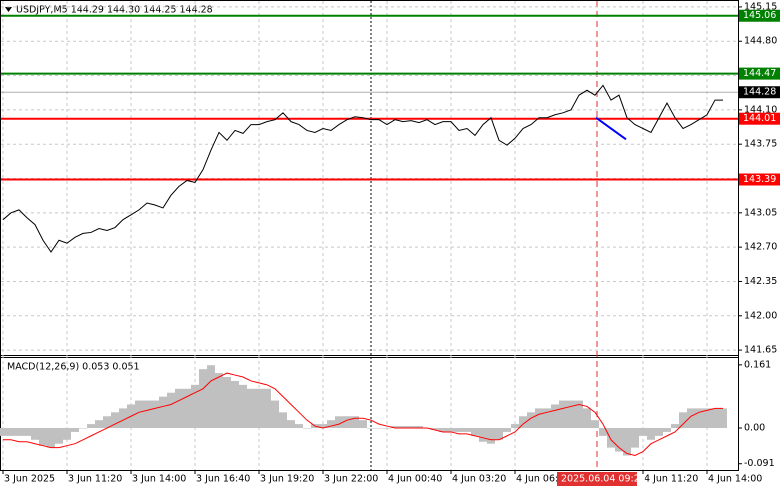 This screenshot has width=781, height=489. What do you see at coordinates (73, 367) in the screenshot?
I see `macd-title: MACD(12,26,9) 0.053 0.051` at bounding box center [73, 367].